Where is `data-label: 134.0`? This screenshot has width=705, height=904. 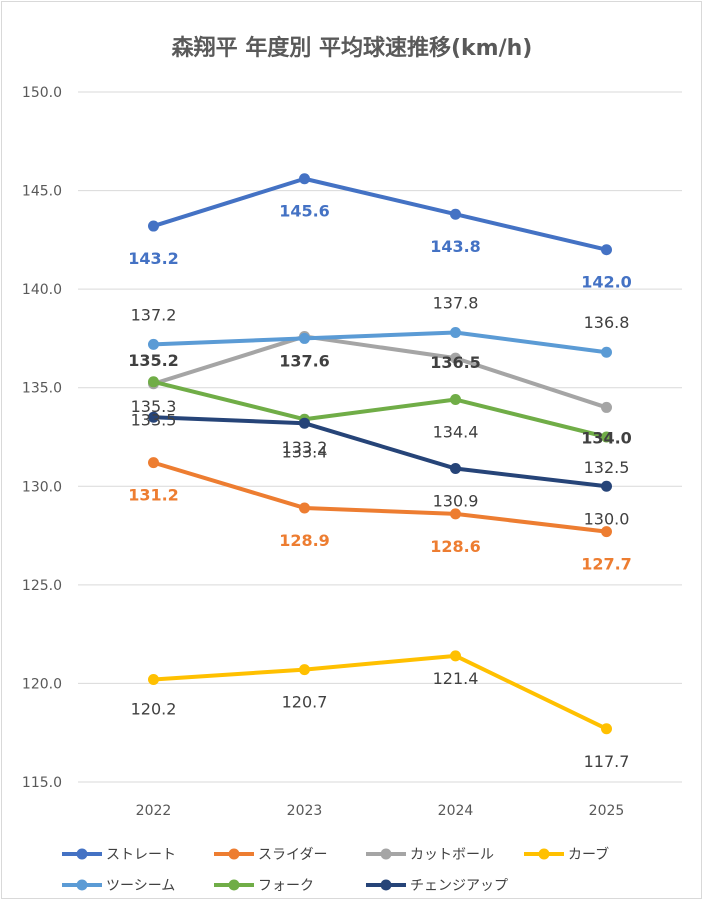 data-label: 134.0 is located at coordinates (606, 437).